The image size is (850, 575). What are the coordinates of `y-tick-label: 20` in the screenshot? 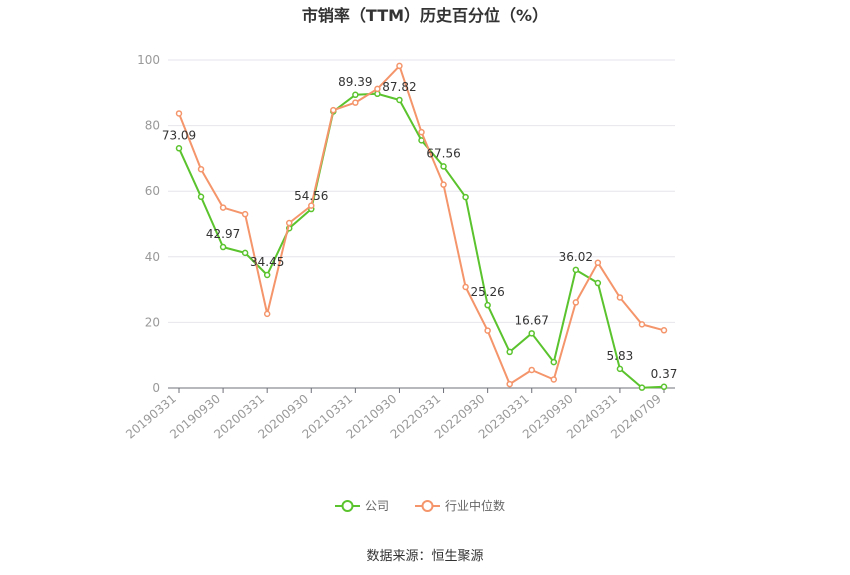 It's located at (152, 322).